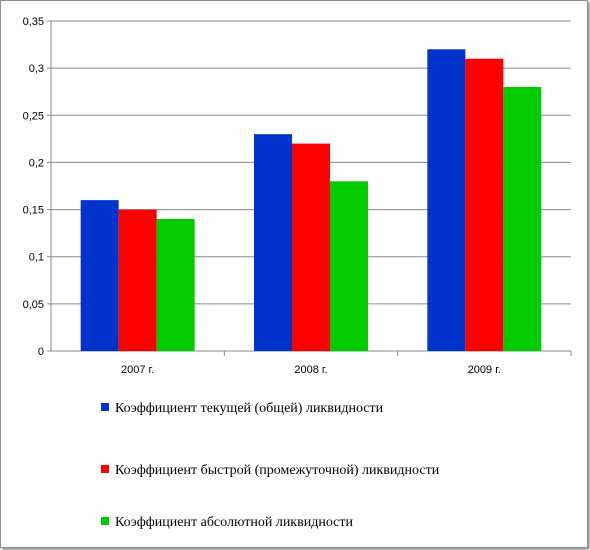  What do you see at coordinates (33, 211) in the screenshot?
I see `y-tick-label: 0,15` at bounding box center [33, 211].